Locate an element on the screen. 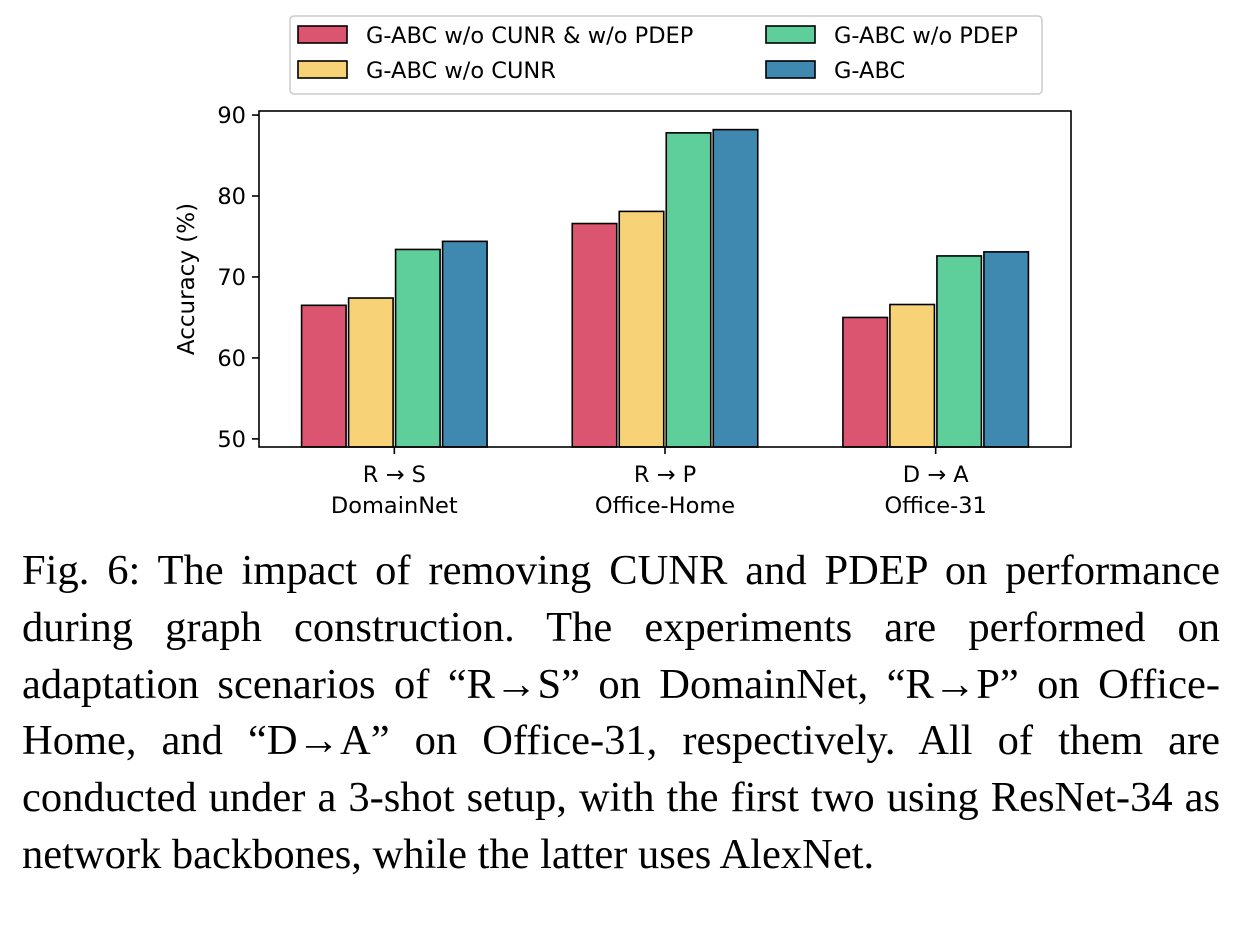 The height and width of the screenshot is (950, 1242). x-tick-label-scenario: R → S is located at coordinates (394, 475).